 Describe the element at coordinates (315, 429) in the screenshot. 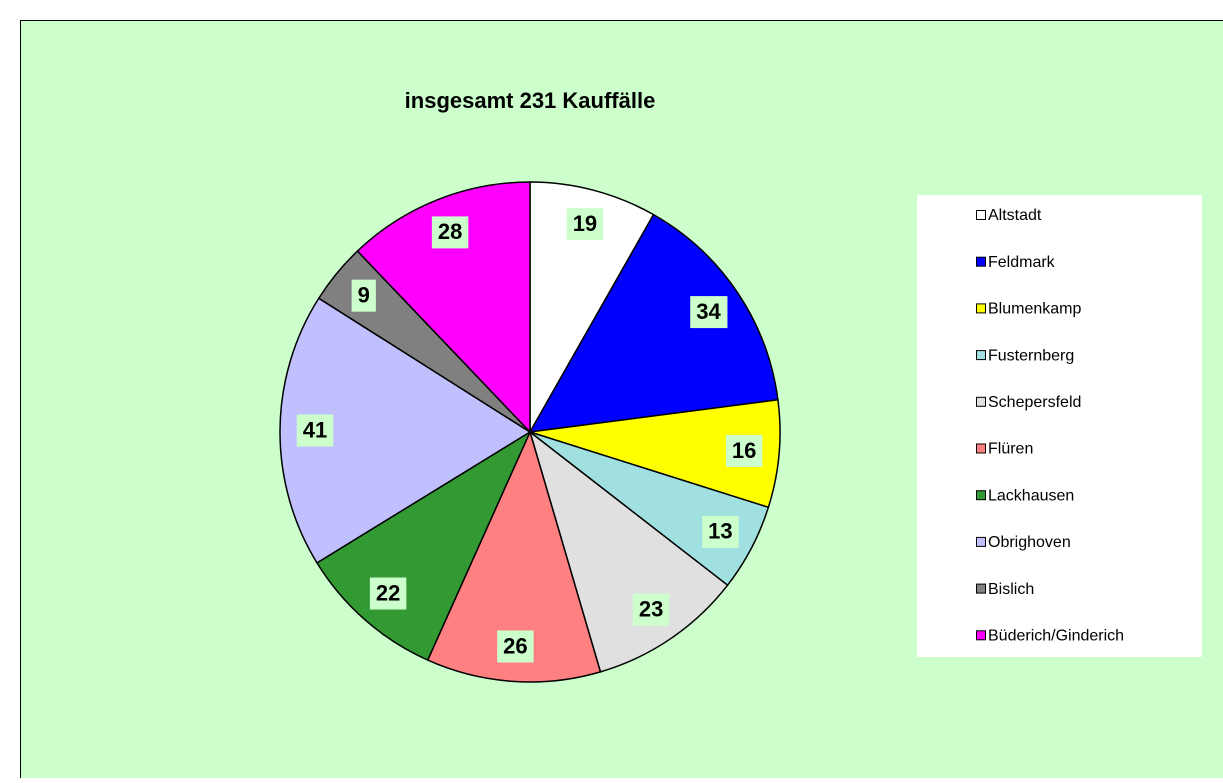

I see `data-label: 41` at that location.